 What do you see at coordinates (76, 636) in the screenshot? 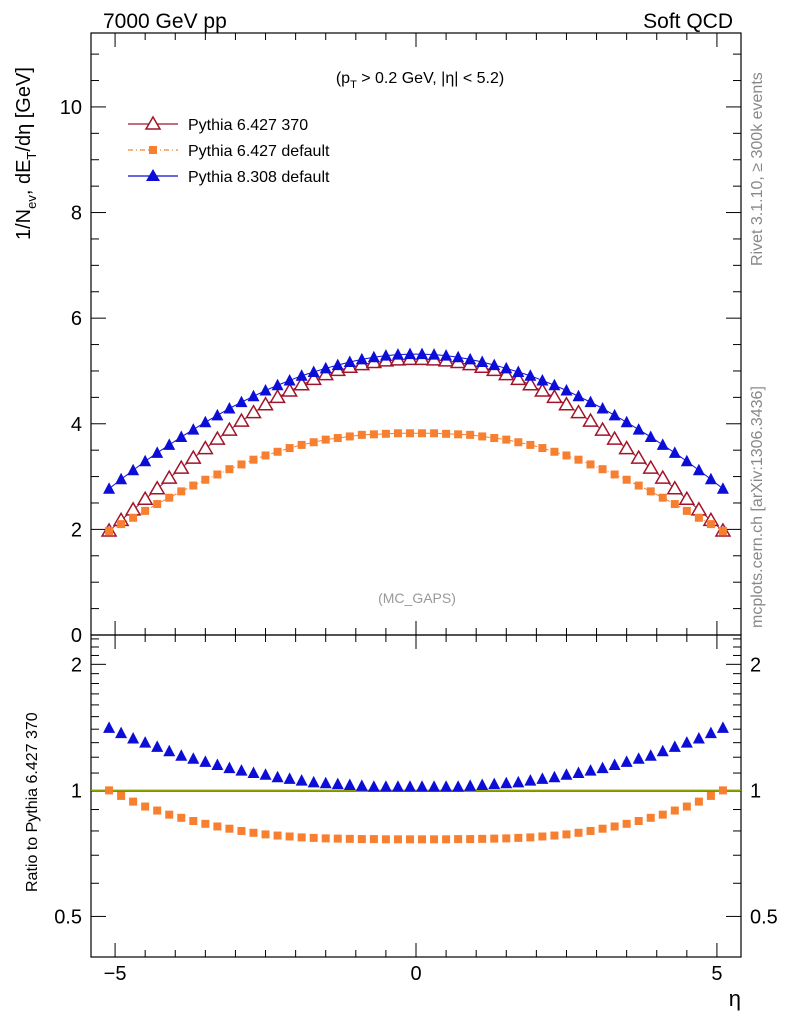
I see `main-y-tick-label: 0` at bounding box center [76, 636].